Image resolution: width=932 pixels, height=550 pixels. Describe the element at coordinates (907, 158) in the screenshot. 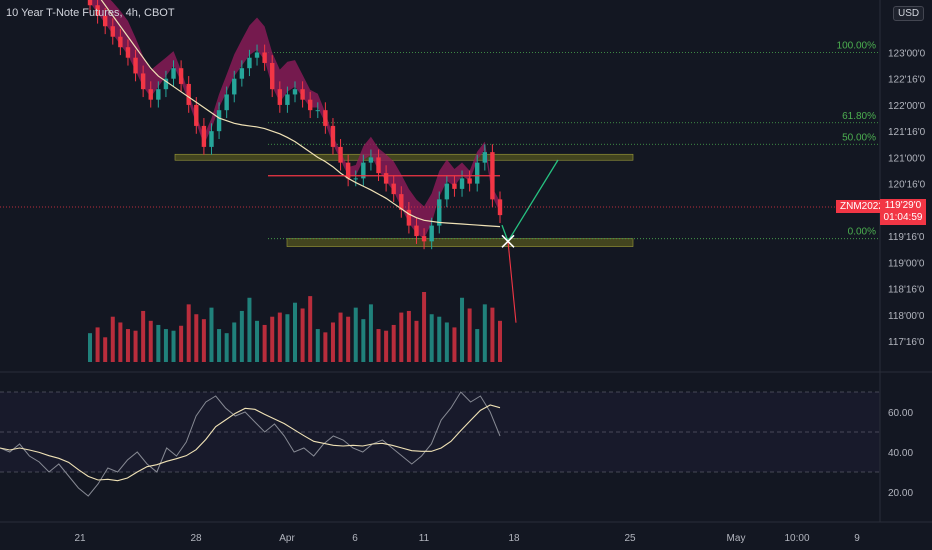

I see `price-tick-label: 121'00'0` at that location.